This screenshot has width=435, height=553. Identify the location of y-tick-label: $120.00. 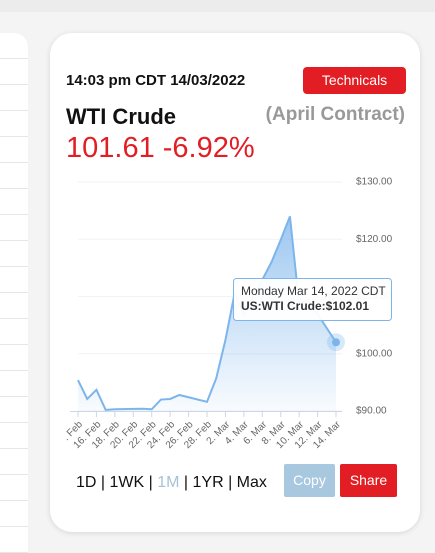
(374, 239).